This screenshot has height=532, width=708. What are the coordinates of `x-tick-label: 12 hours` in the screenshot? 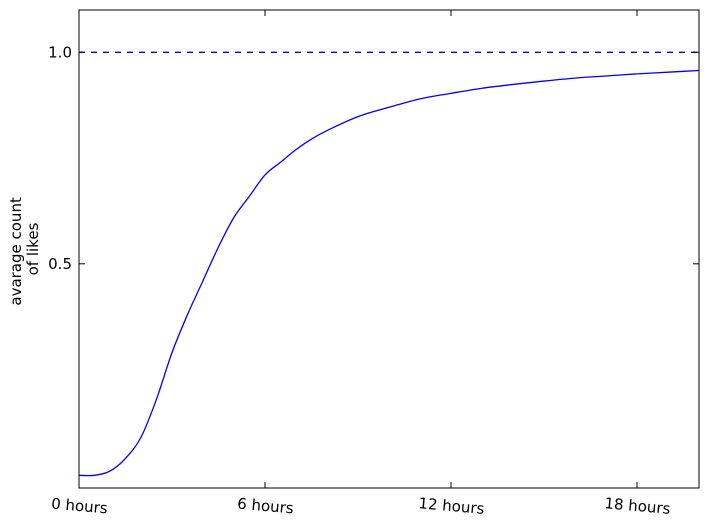 It's located at (452, 506).